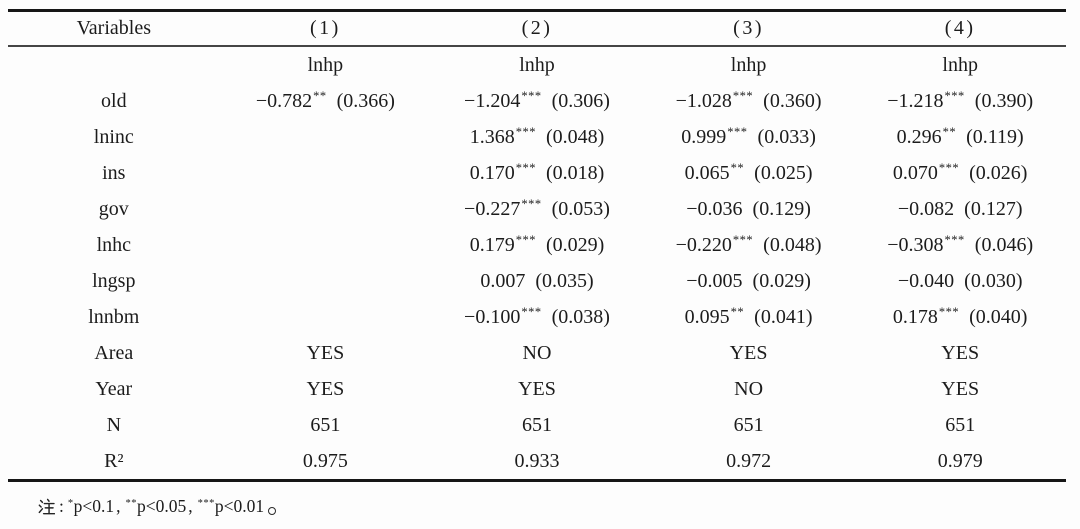  I want to click on standard-error: (0.029), so click(575, 244).